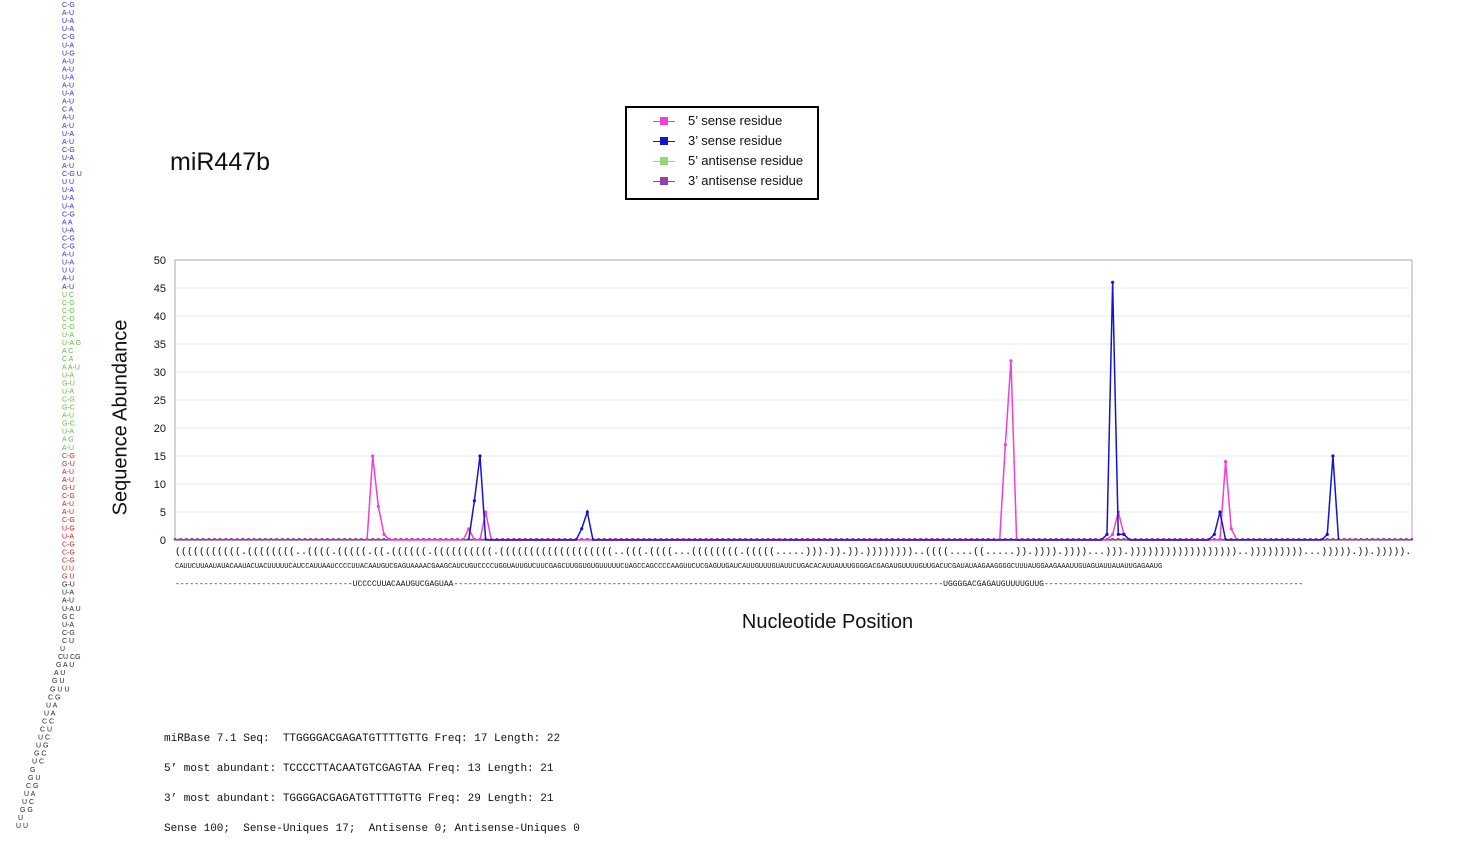  Describe the element at coordinates (38, 762) in the screenshot. I see `hairpin-line: U C` at that location.